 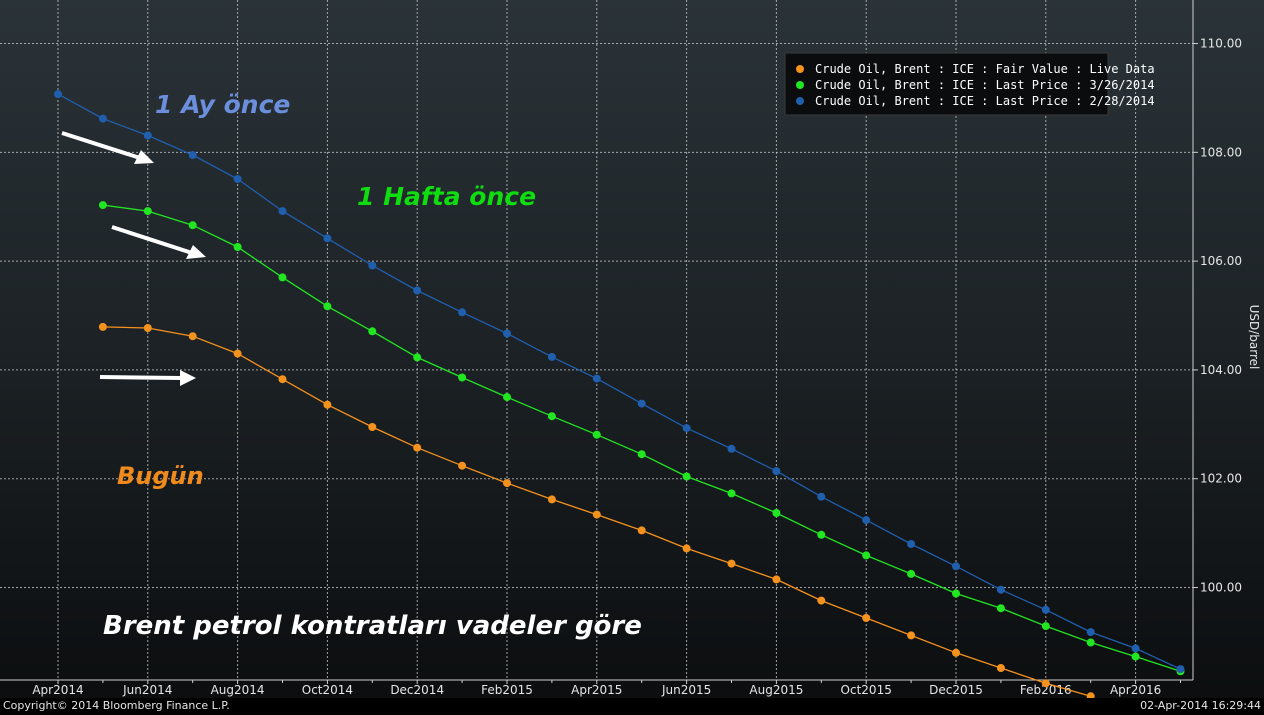 What do you see at coordinates (800, 69) in the screenshot?
I see `legend-marker-today` at bounding box center [800, 69].